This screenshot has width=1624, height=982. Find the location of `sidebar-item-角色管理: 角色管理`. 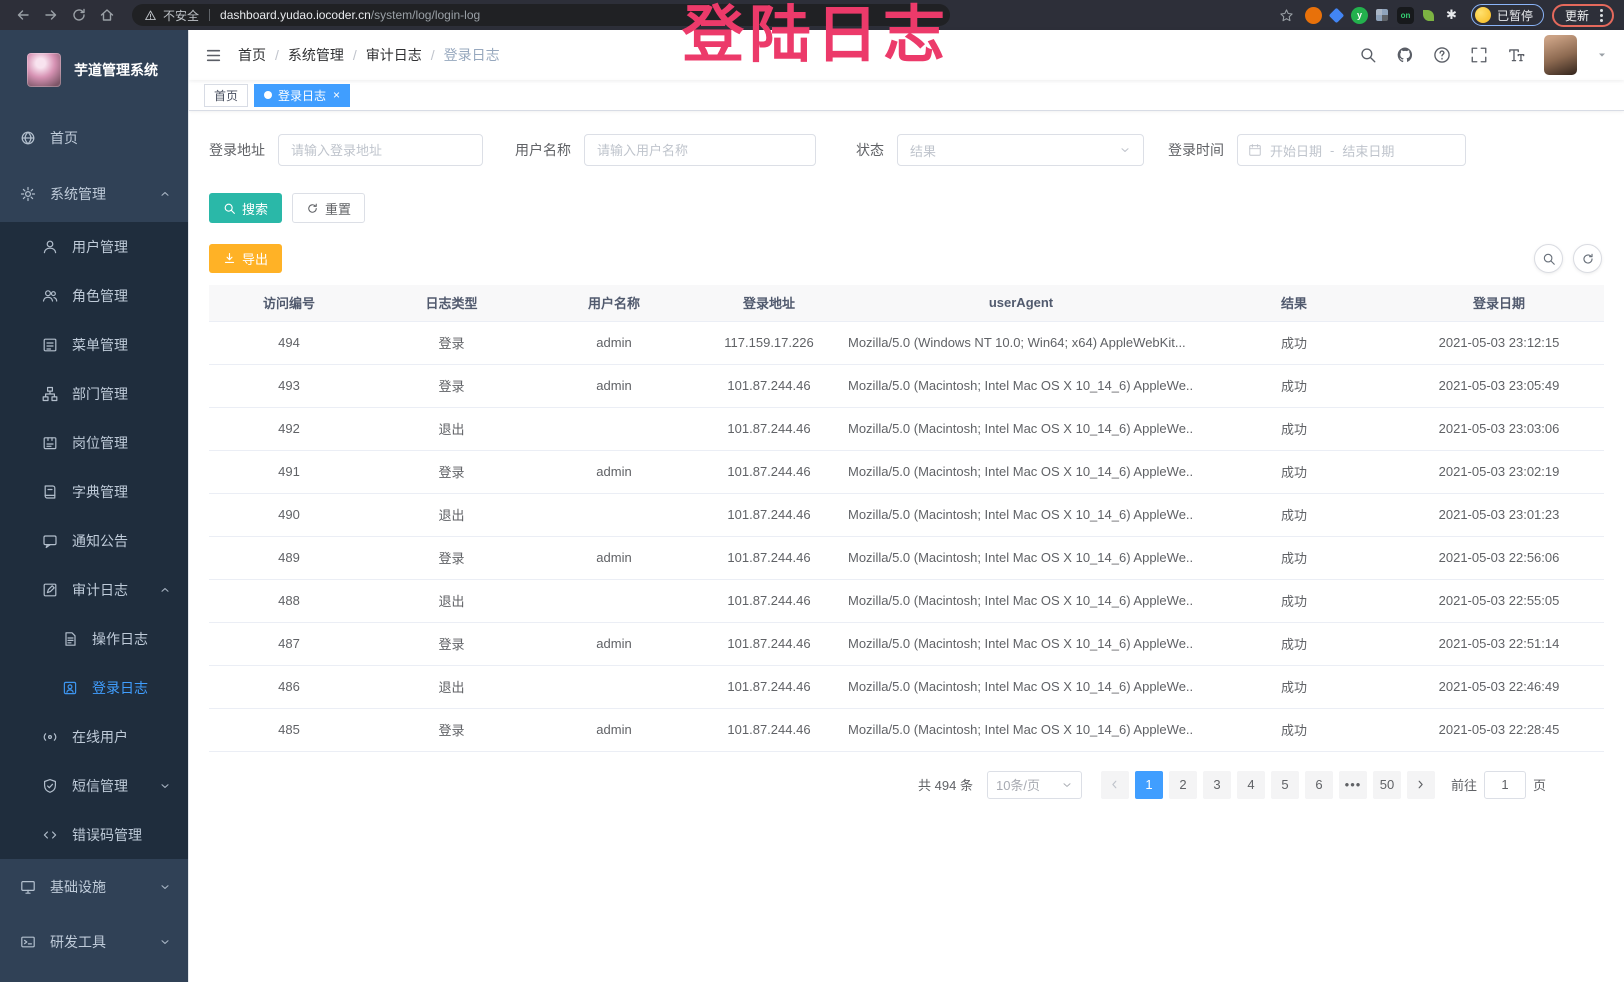

sidebar-item-角色管理: 角色管理 is located at coordinates (94, 295).